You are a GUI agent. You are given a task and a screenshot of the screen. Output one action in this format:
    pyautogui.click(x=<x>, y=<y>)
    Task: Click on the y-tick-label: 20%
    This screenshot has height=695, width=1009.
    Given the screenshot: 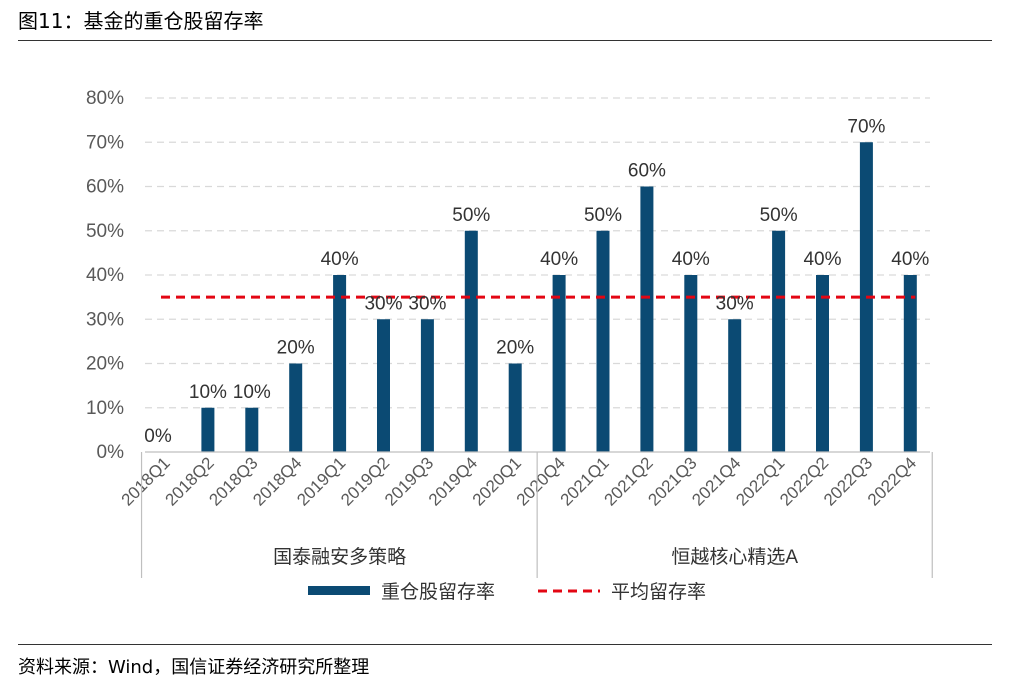 What is the action you would take?
    pyautogui.click(x=105, y=364)
    